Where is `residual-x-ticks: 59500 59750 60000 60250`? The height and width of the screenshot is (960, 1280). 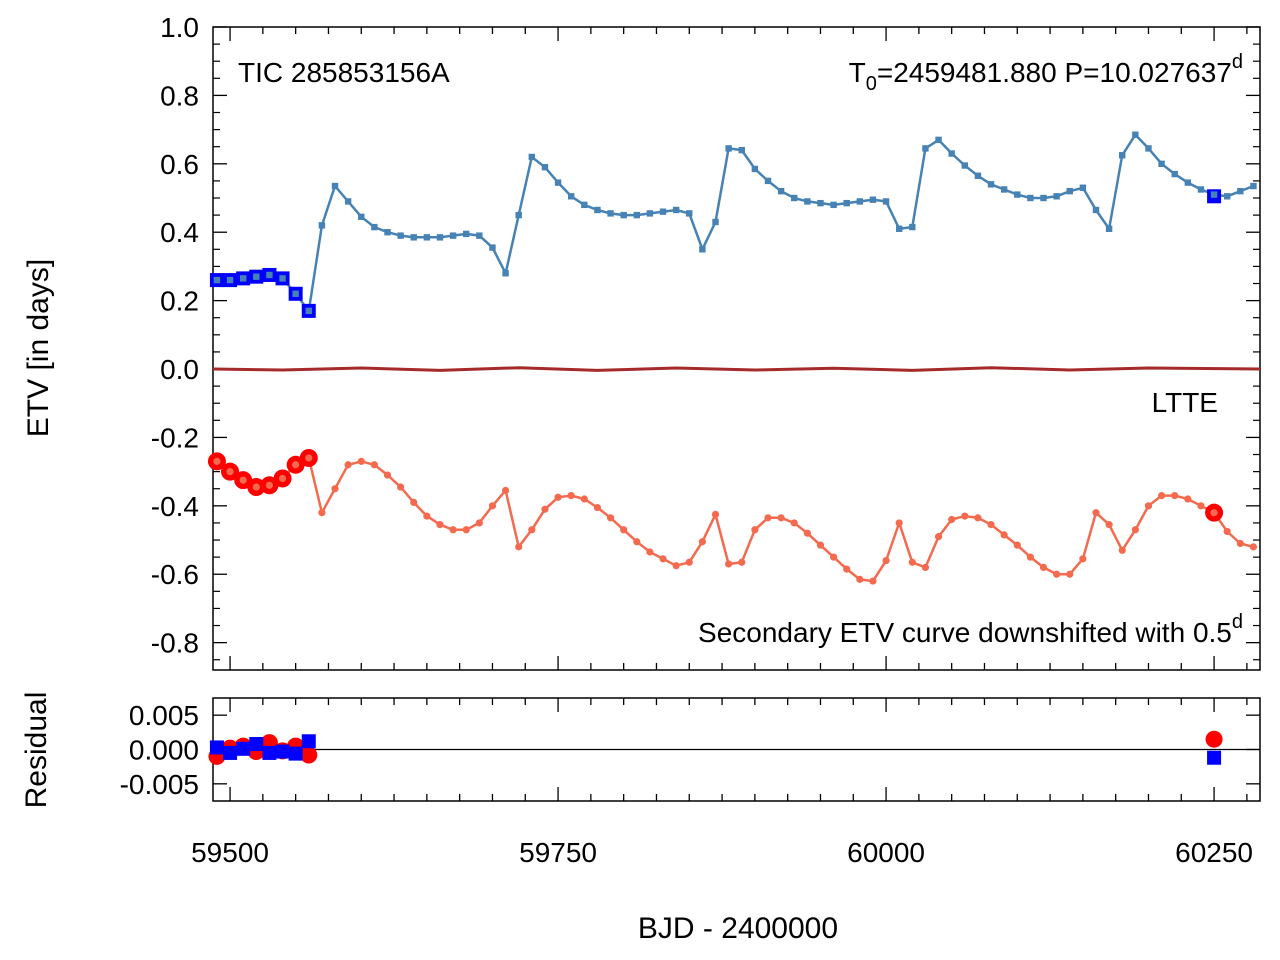 residual-x-ticks: 59500 59750 60000 60250 is located at coordinates (722, 783).